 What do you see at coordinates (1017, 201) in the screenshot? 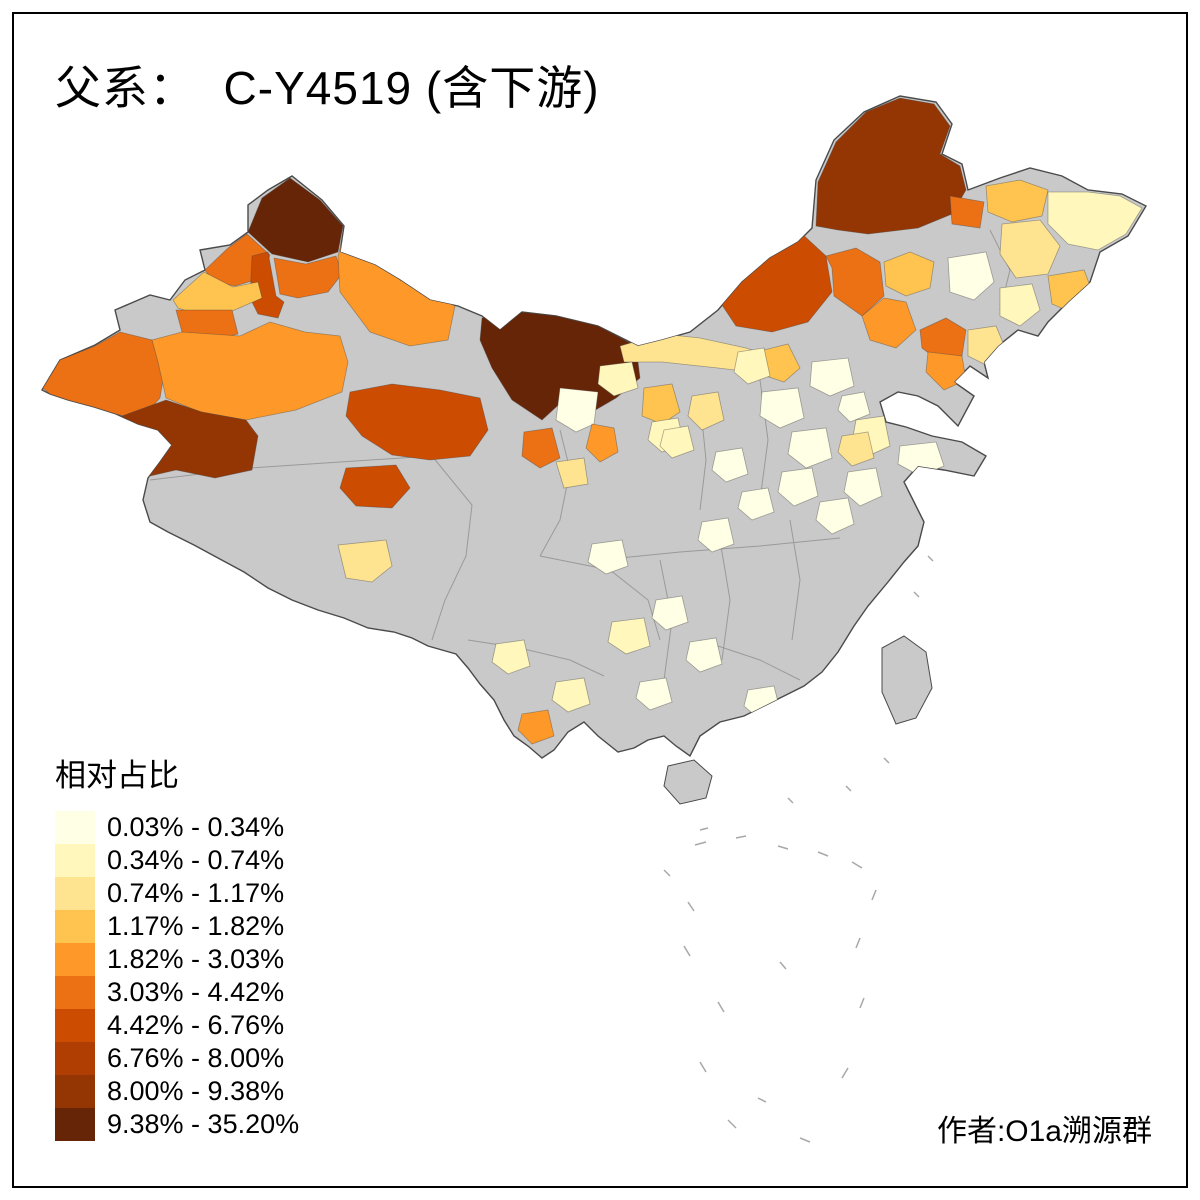
I see `map-region-heihe` at bounding box center [1017, 201].